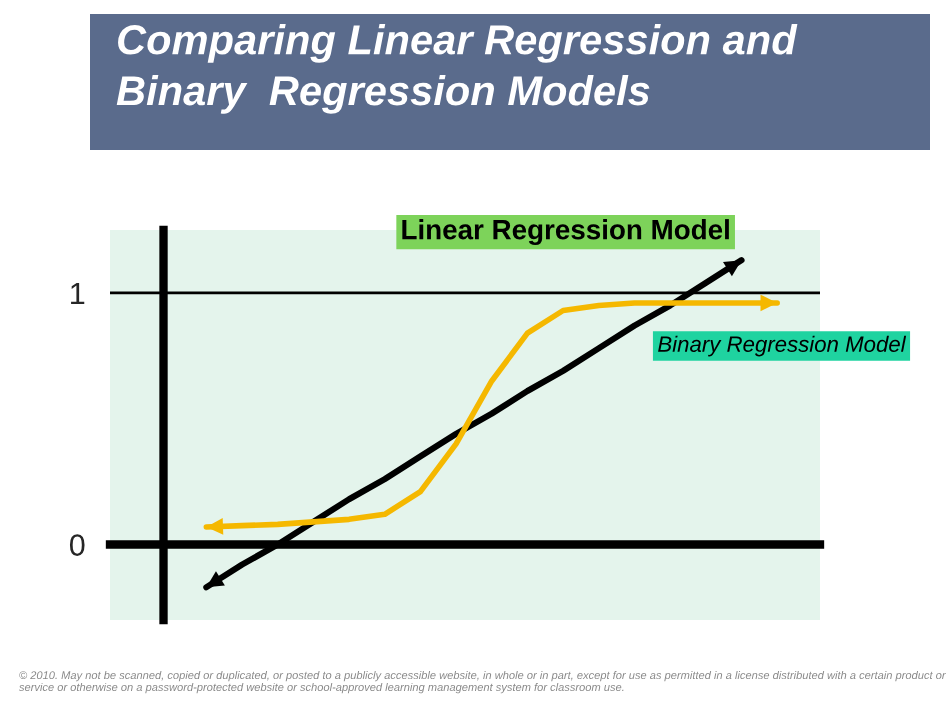 The image size is (948, 710). Describe the element at coordinates (782, 346) in the screenshot. I see `legend-label: Binary Regression Model` at that location.